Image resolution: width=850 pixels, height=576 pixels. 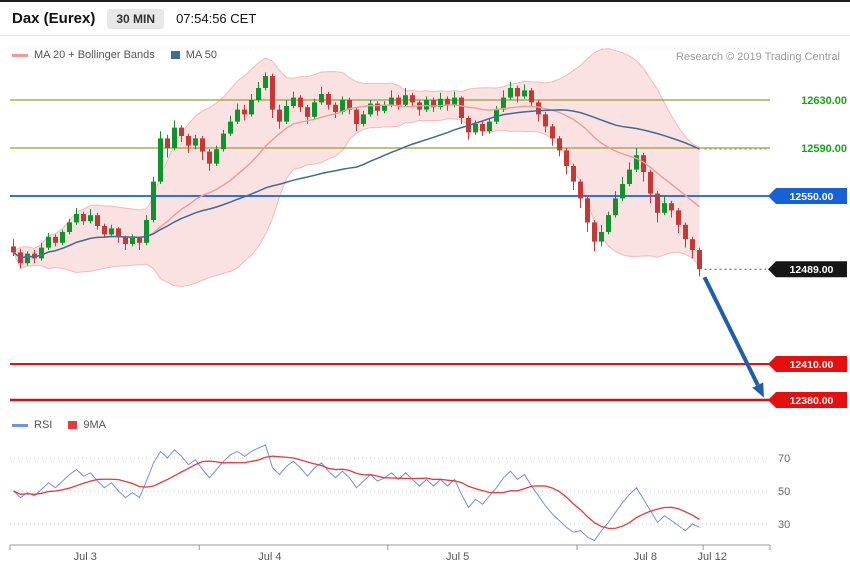 What do you see at coordinates (94, 425) in the screenshot?
I see `rsi-ma-legend-label: 9MA` at bounding box center [94, 425].